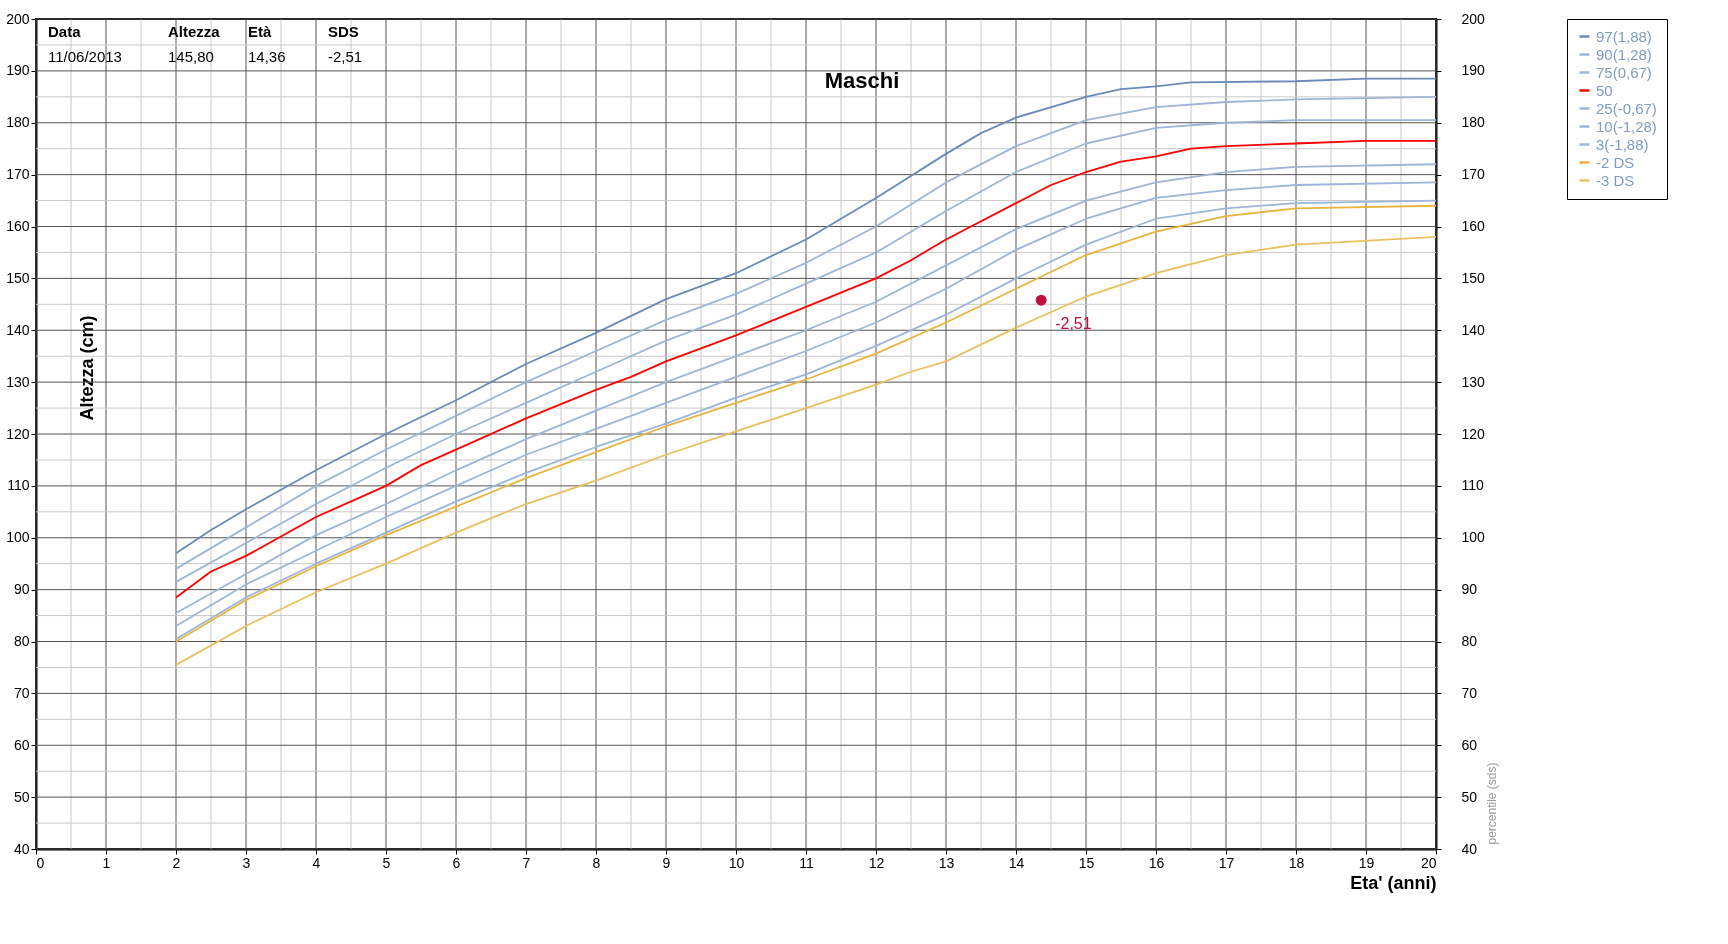  Describe the element at coordinates (18, 174) in the screenshot. I see `y-tick-label: 170` at that location.